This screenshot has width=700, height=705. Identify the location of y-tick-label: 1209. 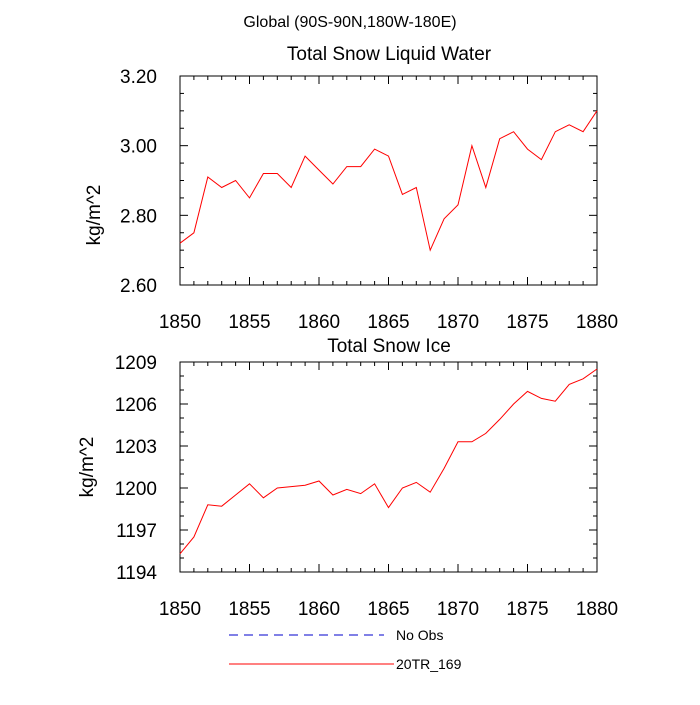
(136, 363).